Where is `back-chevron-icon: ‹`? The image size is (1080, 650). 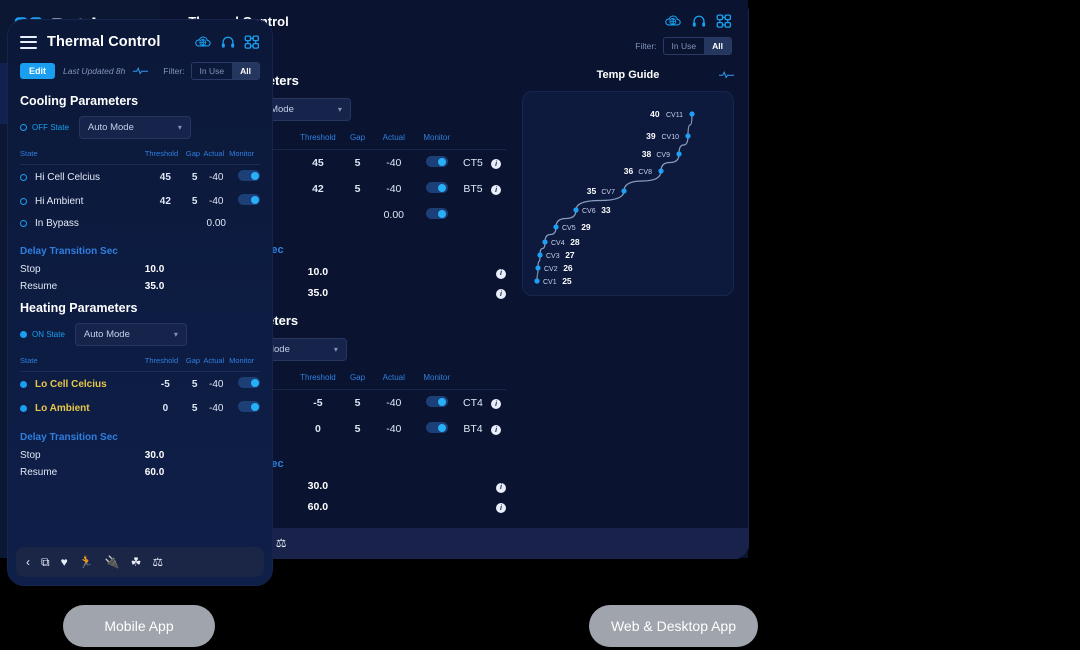 back-chevron-icon: ‹ is located at coordinates (28, 562).